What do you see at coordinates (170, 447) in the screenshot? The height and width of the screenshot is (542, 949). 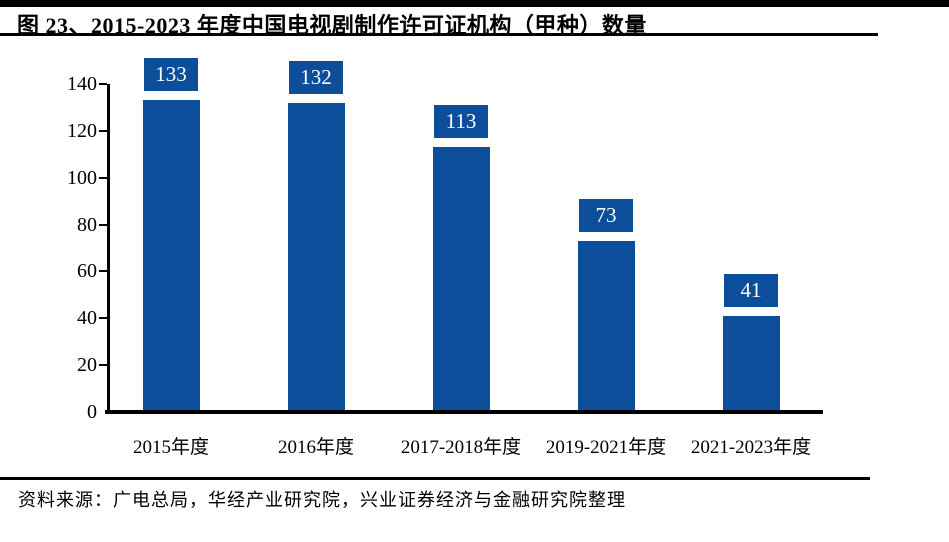 I see `x-axis-label: 2015年度` at bounding box center [170, 447].